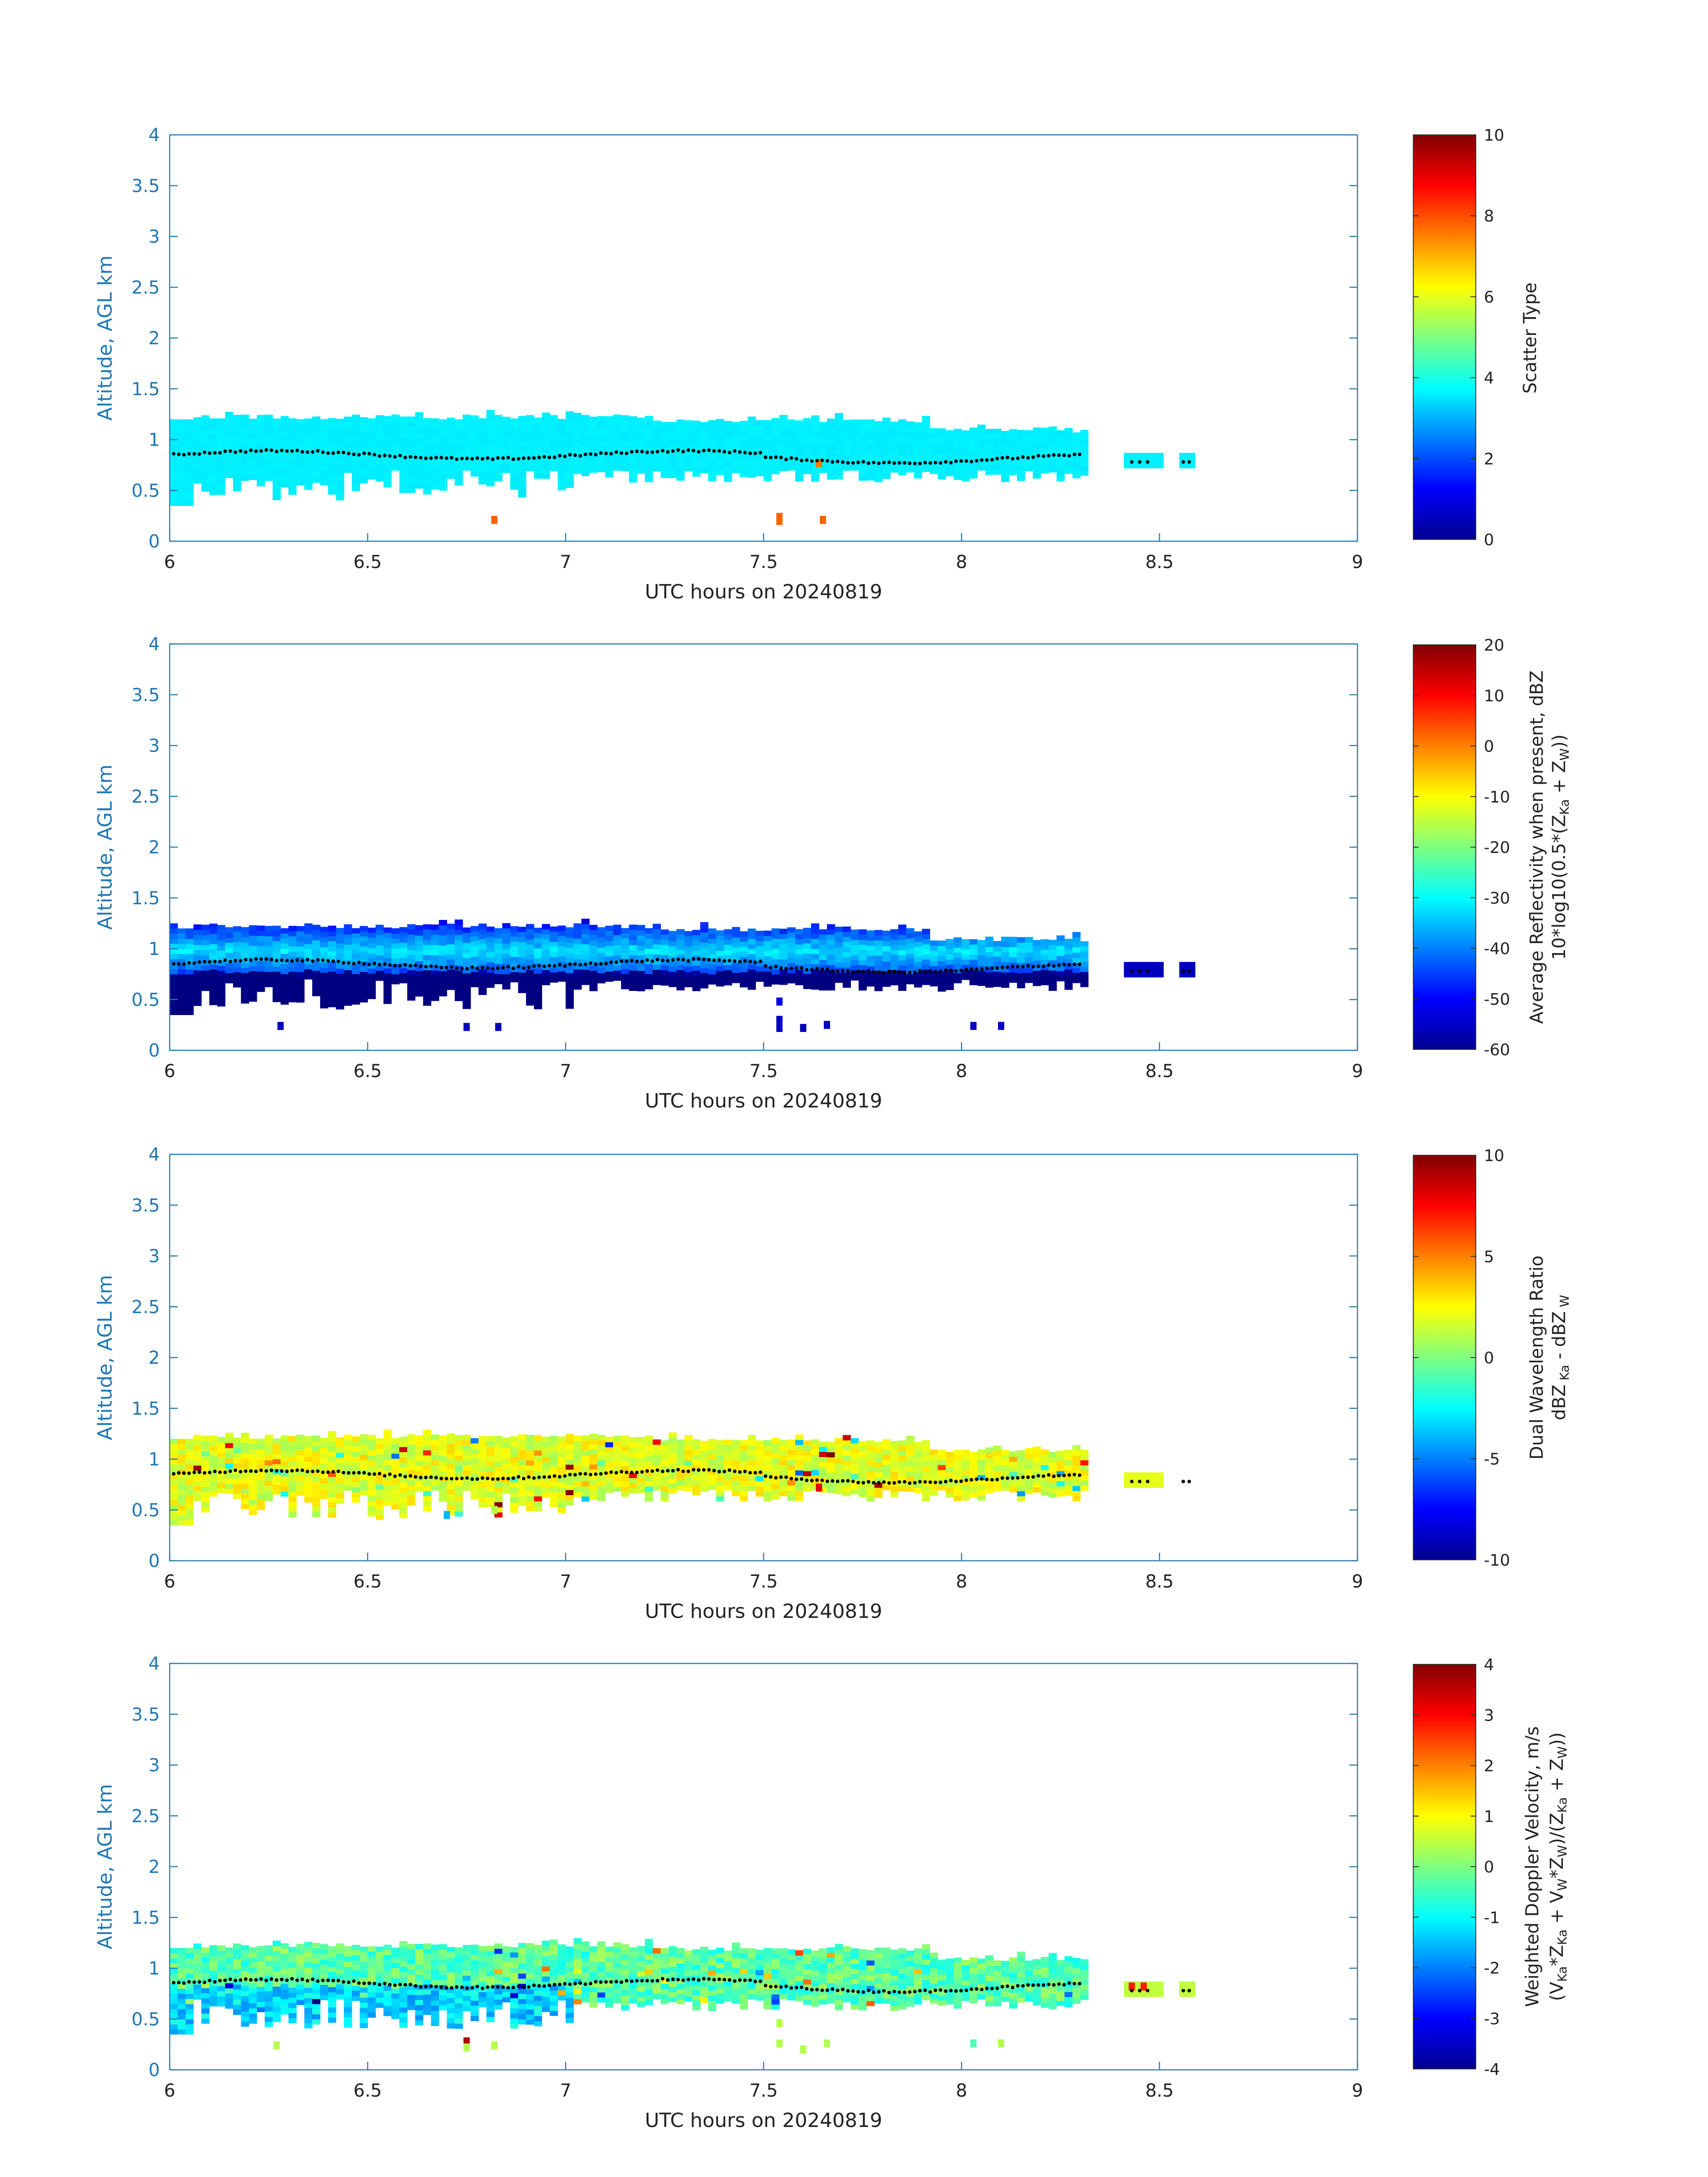 The width and height of the screenshot is (1708, 2177). Describe the element at coordinates (823, 520) in the screenshot. I see `data-point` at that location.